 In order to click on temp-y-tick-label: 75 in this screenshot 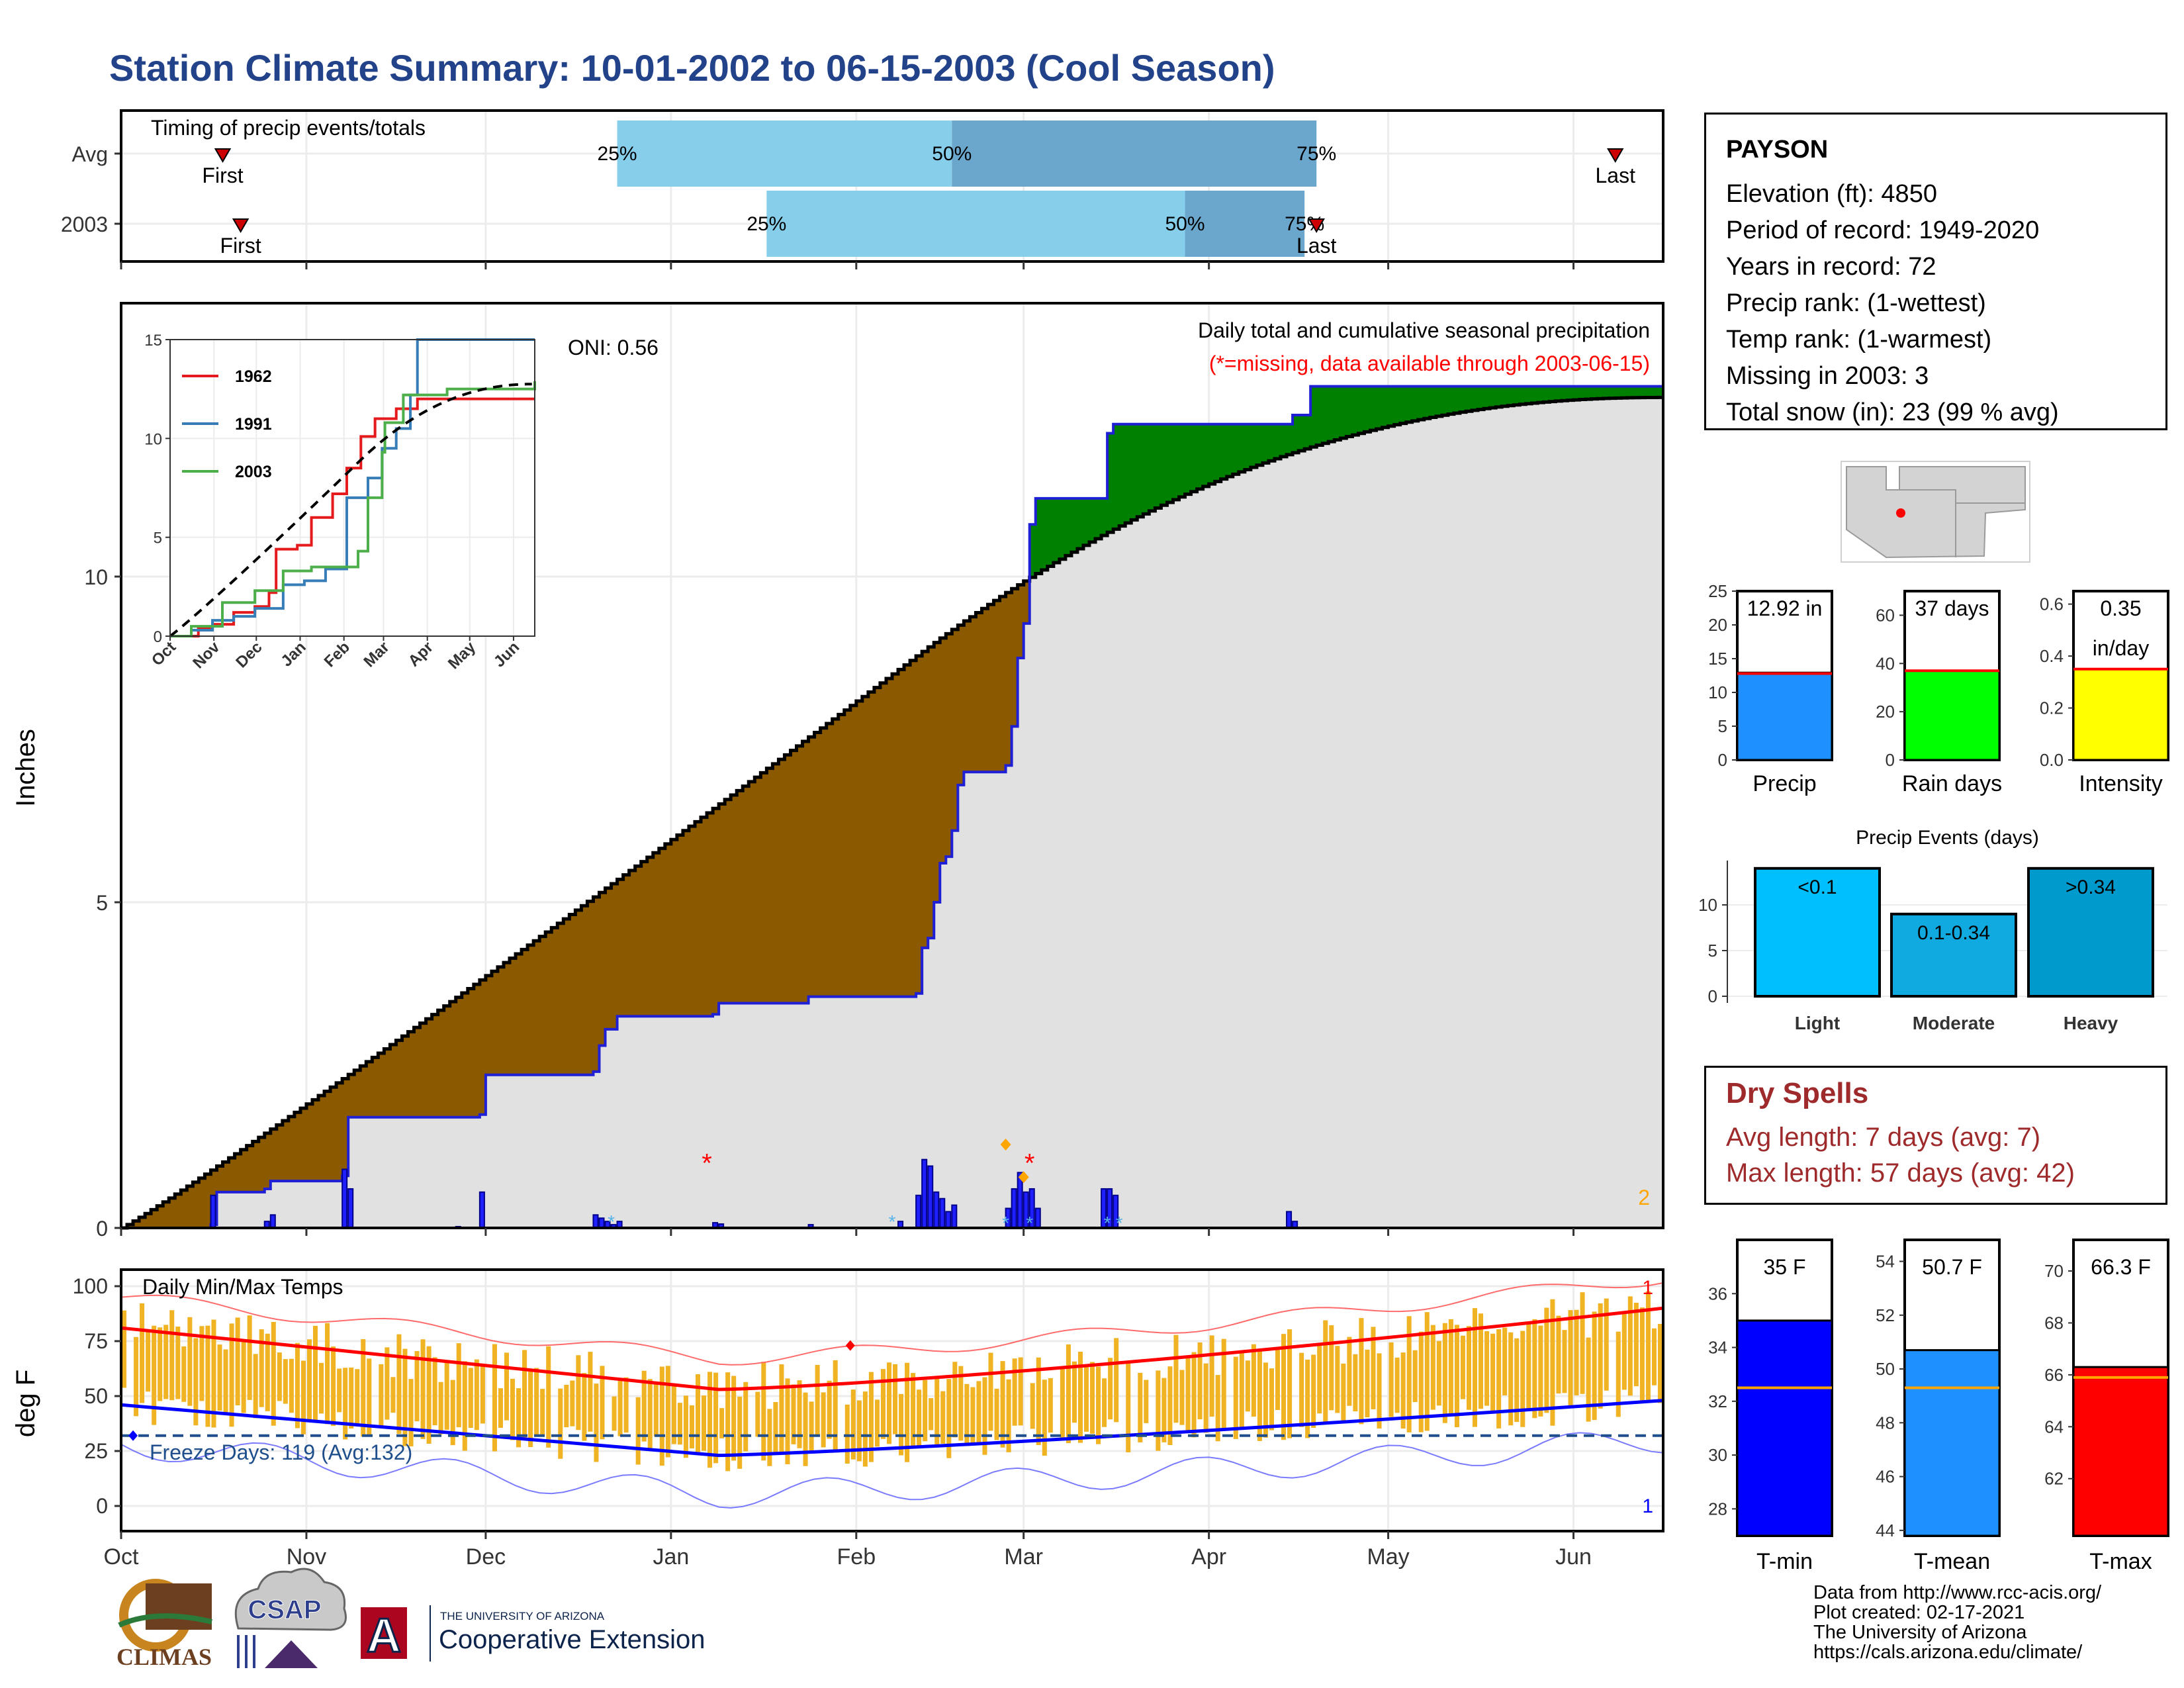, I will do `click(96, 1341)`.